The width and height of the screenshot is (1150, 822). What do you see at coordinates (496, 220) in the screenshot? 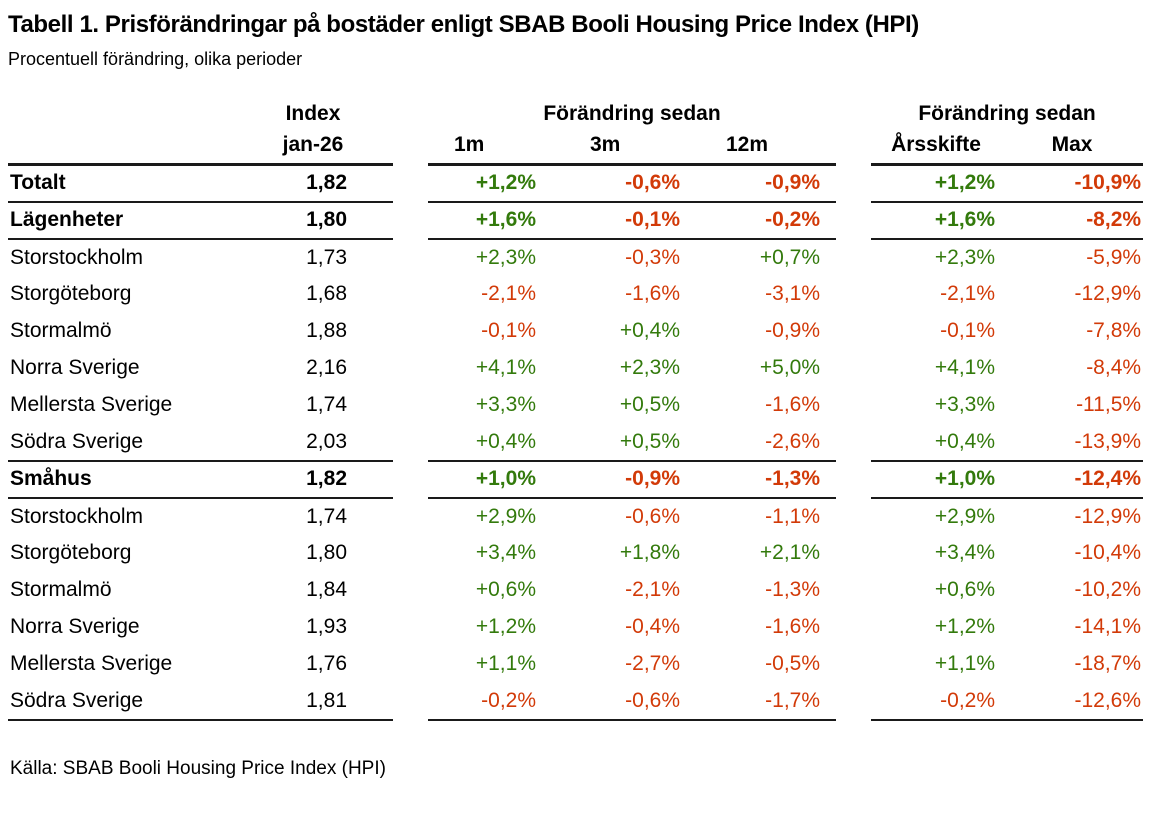
I see `change-1m-cell: +1,6%` at bounding box center [496, 220].